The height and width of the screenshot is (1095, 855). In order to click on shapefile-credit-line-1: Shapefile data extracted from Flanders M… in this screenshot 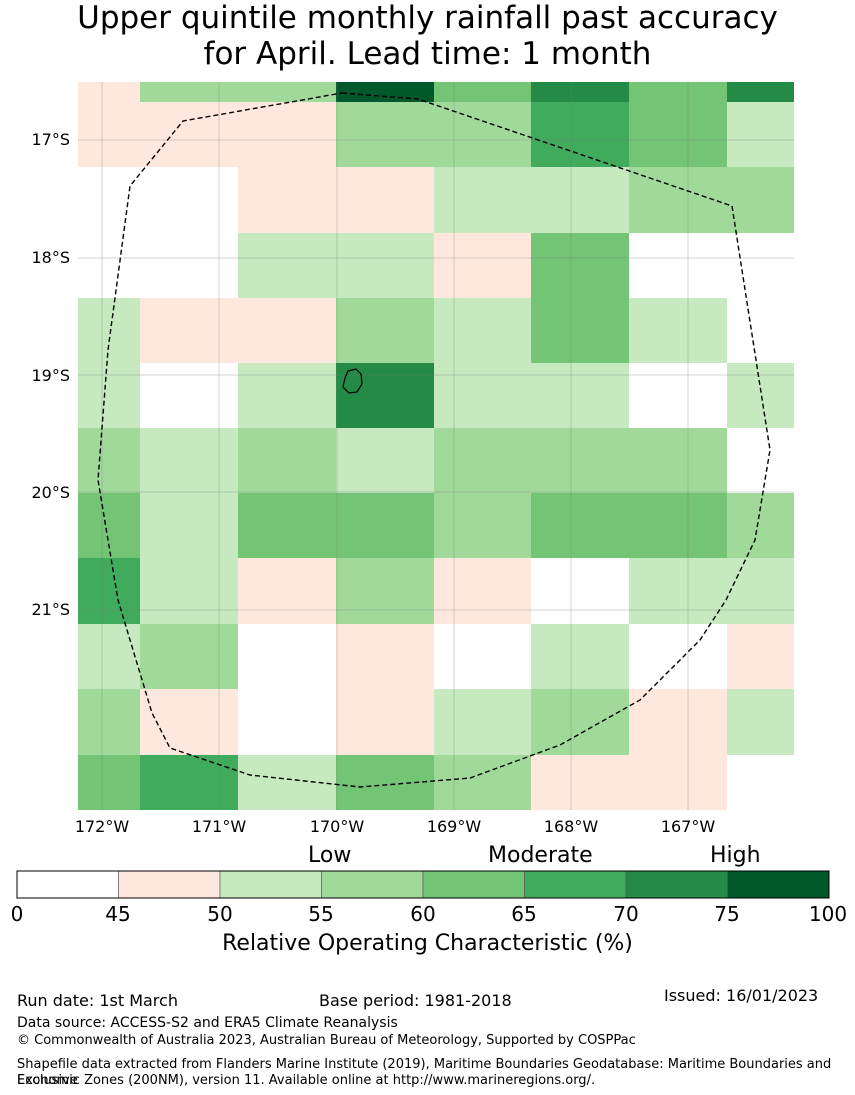, I will do `click(424, 1072)`.